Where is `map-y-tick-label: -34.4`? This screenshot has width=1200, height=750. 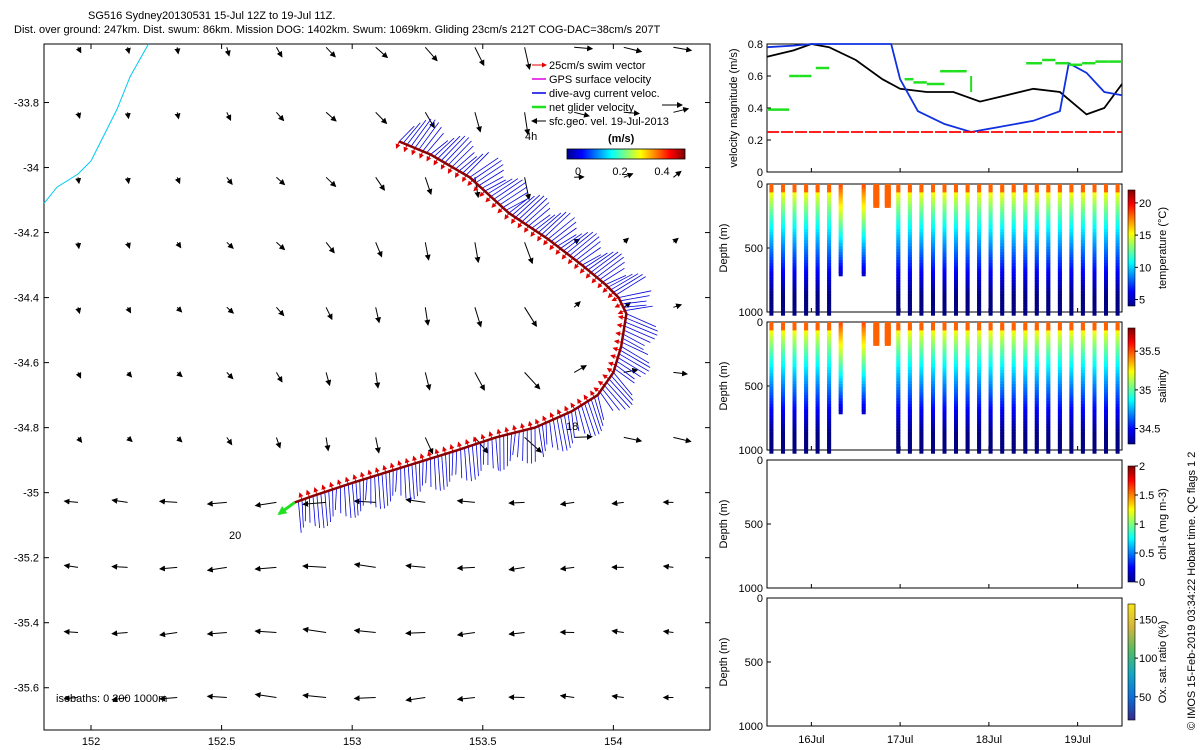 map-y-tick-label: -34.4 is located at coordinates (26, 299).